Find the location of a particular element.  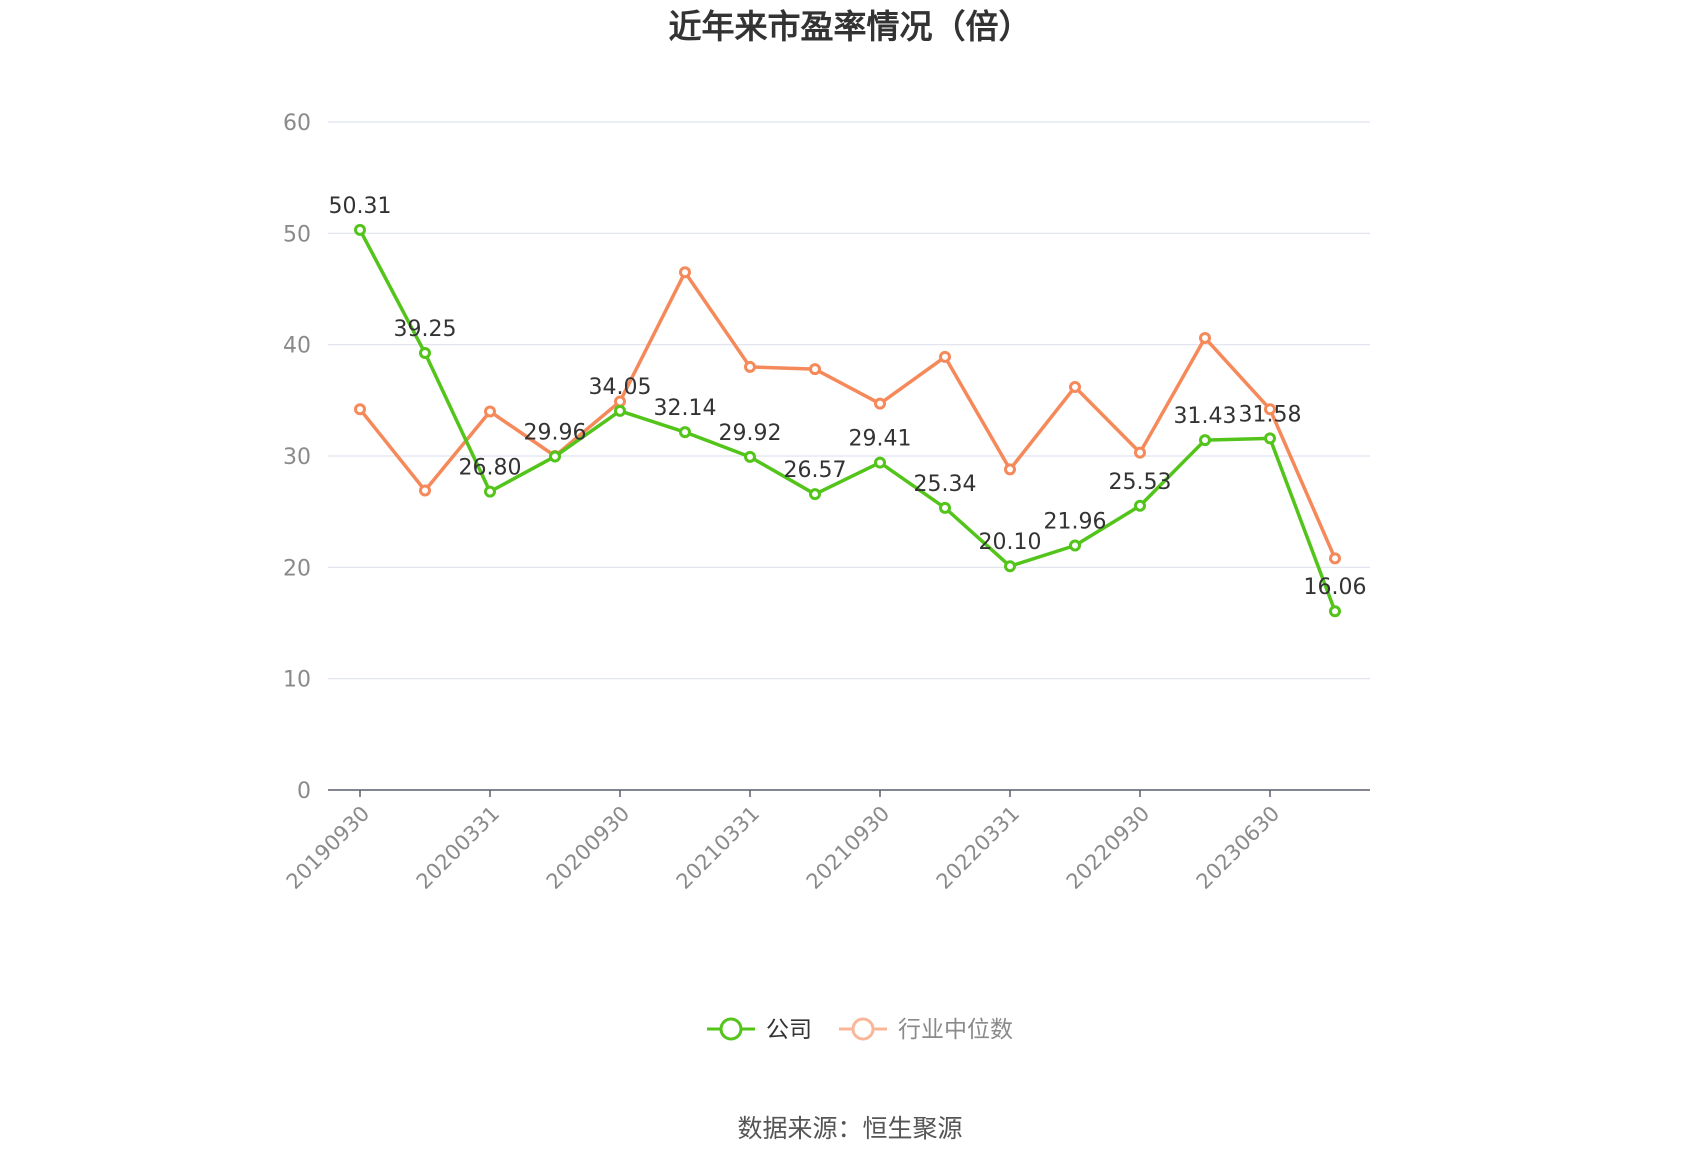

legend-item-company: 公司 is located at coordinates (759, 1030).